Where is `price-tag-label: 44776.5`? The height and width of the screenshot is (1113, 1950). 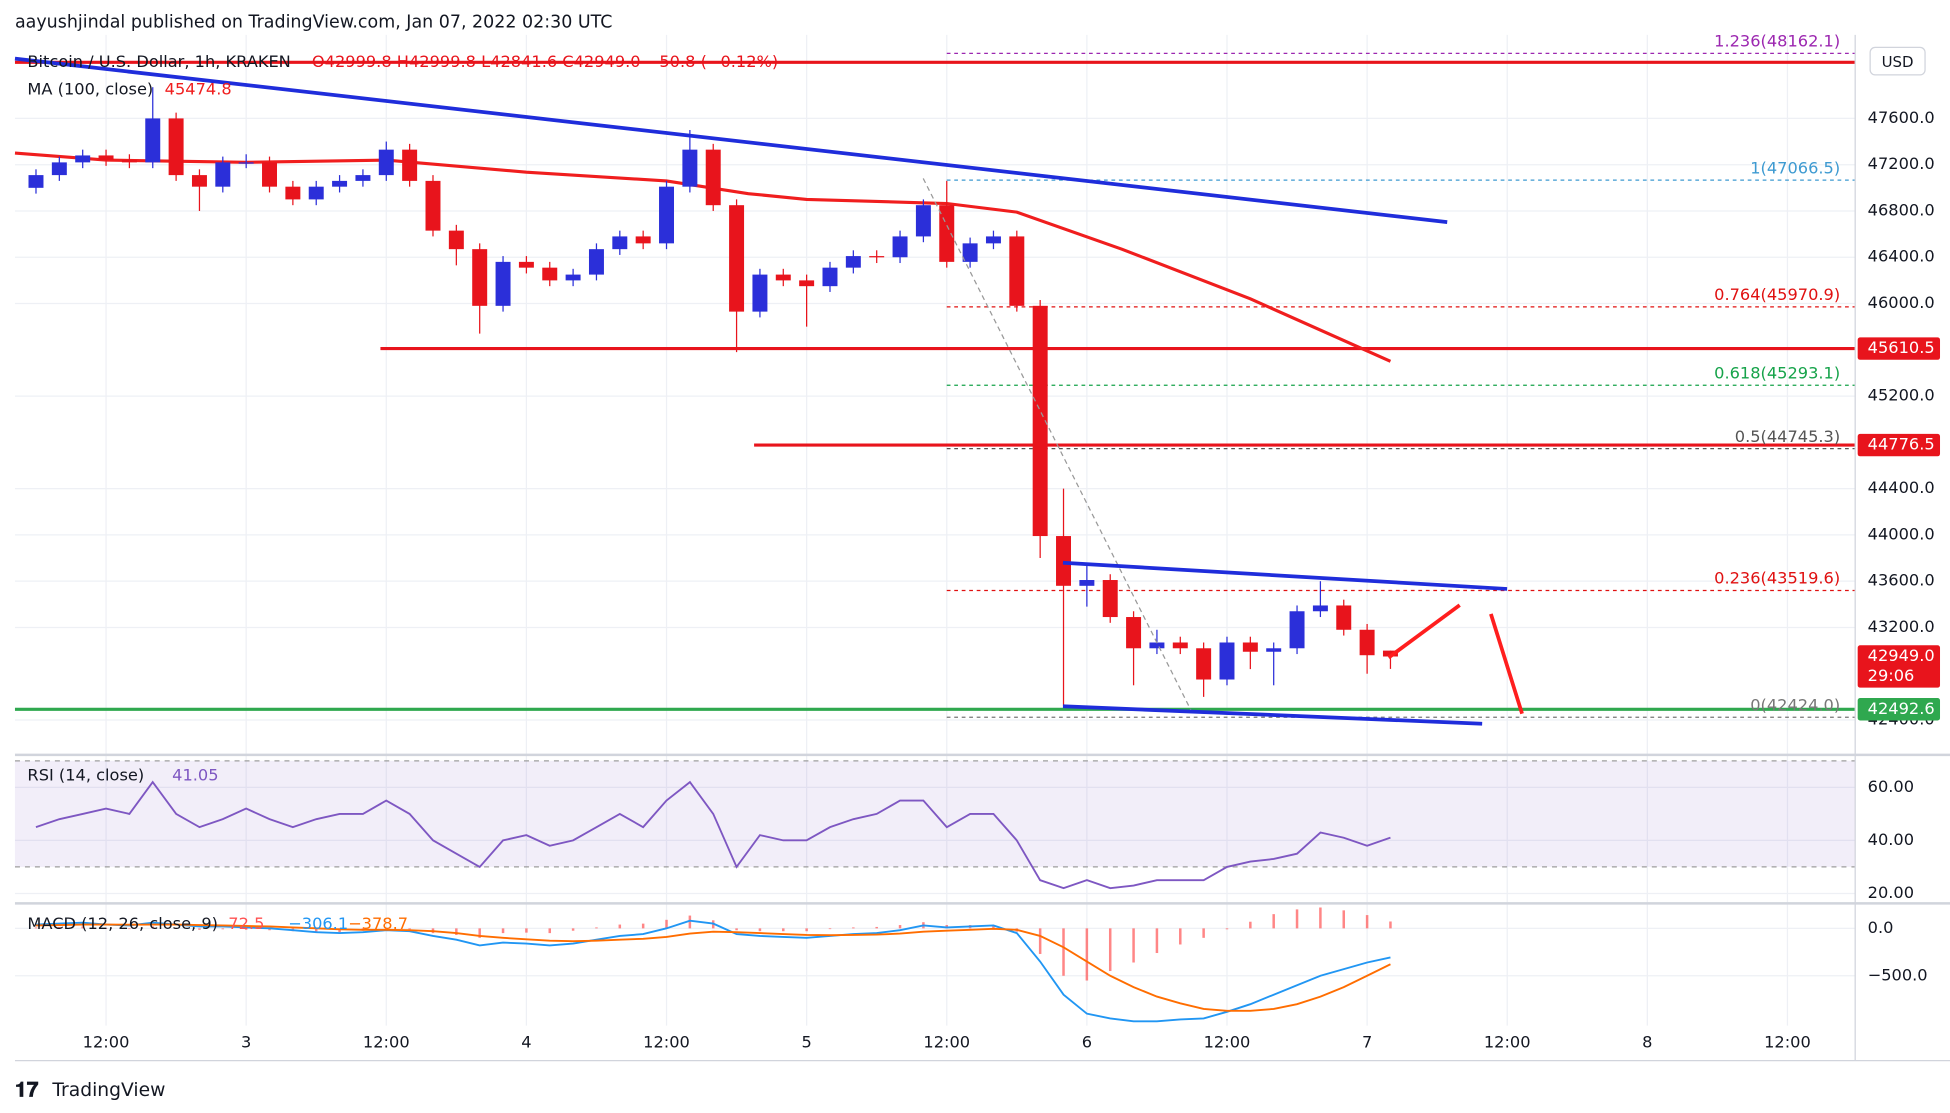 price-tag-label: 44776.5 is located at coordinates (1901, 444).